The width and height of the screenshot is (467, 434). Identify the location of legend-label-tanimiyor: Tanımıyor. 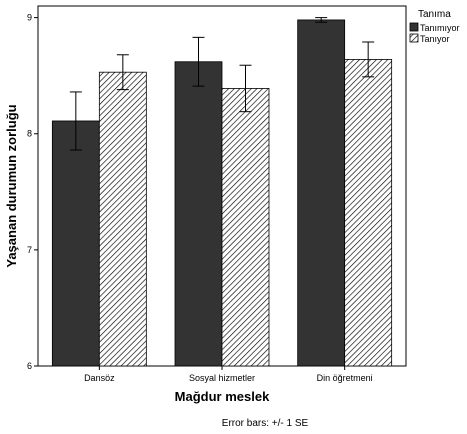
(440, 28).